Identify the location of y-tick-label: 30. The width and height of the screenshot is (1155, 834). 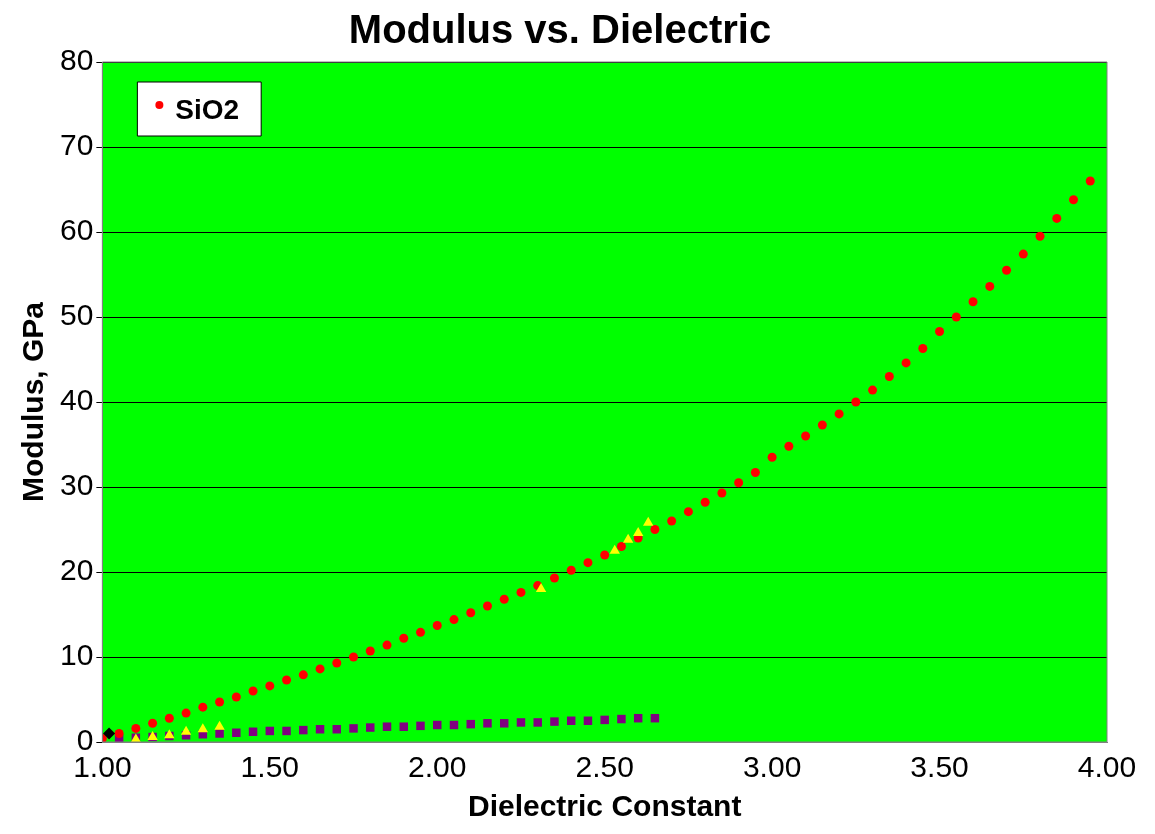
(76, 485).